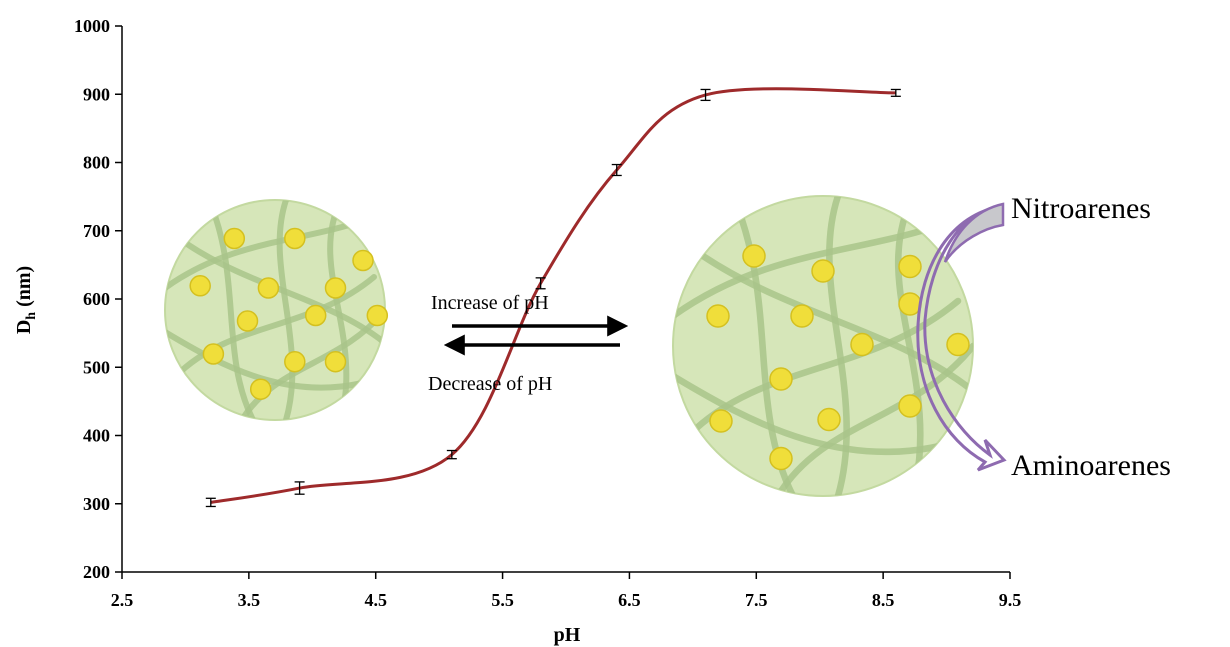  What do you see at coordinates (24, 289) in the screenshot?
I see `y-axis-title-unit: (nm)` at bounding box center [24, 289].